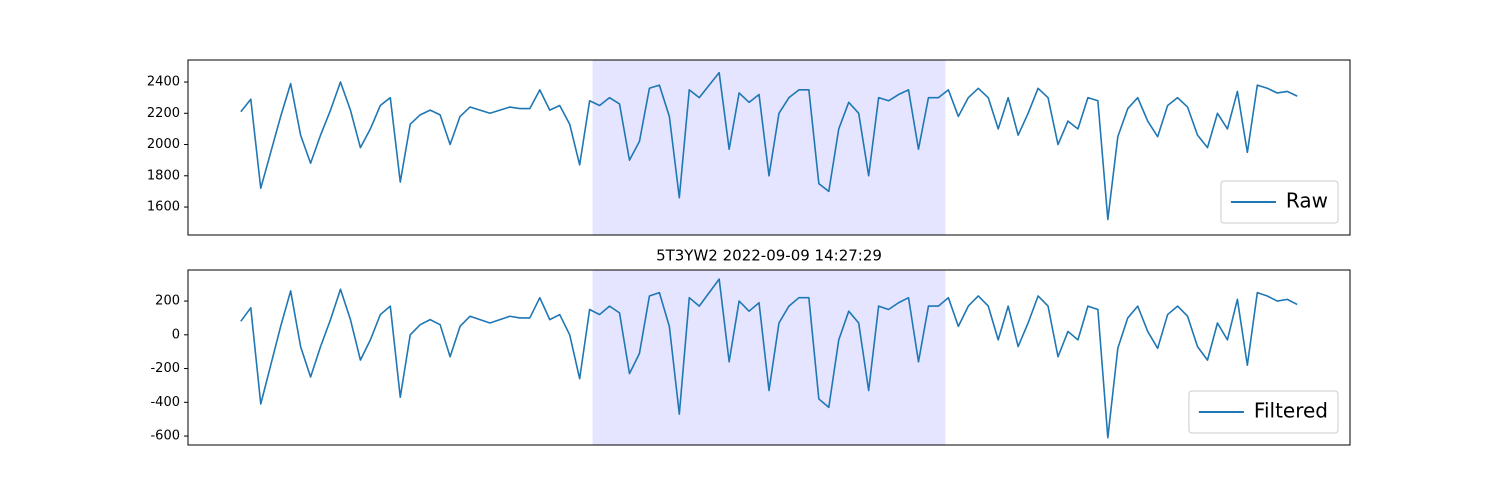 The width and height of the screenshot is (1500, 500). What do you see at coordinates (163, 175) in the screenshot?
I see `y-tick-label: 1800` at bounding box center [163, 175].